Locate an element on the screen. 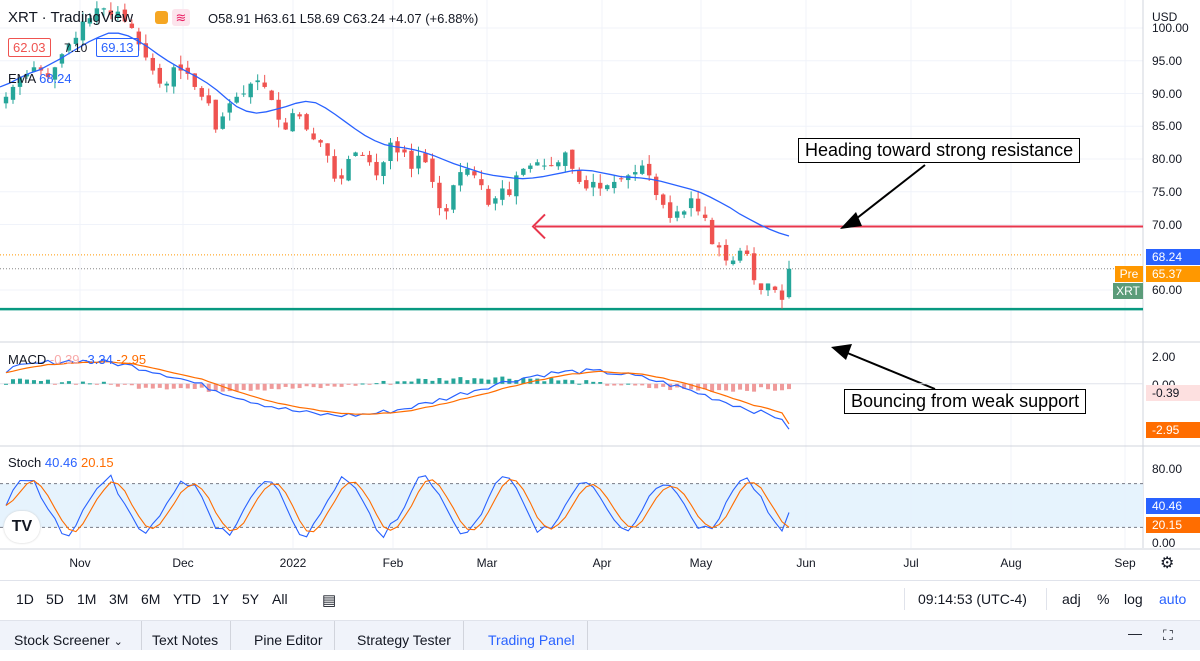 The image size is (1200, 661). clock-time: 09:14:53 (UTC-4) is located at coordinates (972, 599).